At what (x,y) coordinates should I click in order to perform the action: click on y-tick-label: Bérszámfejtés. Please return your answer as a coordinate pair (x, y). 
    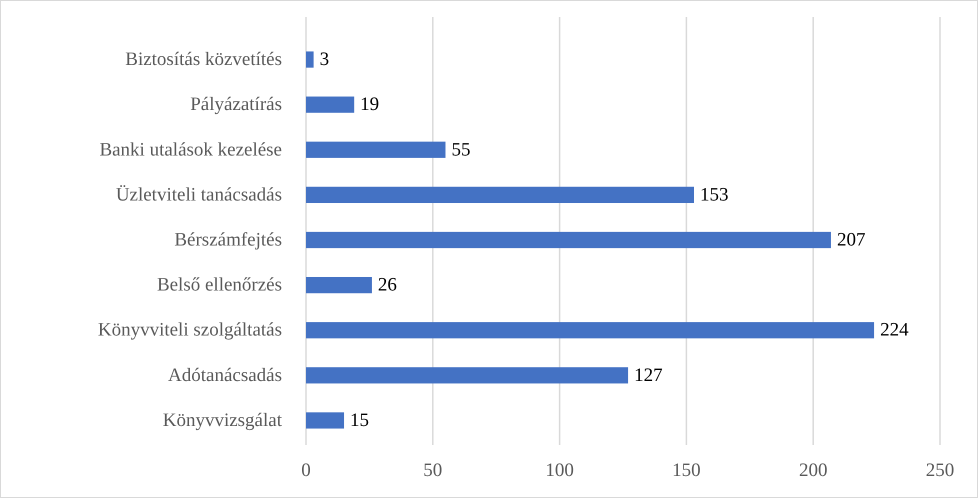
    Looking at the image, I should click on (228, 240).